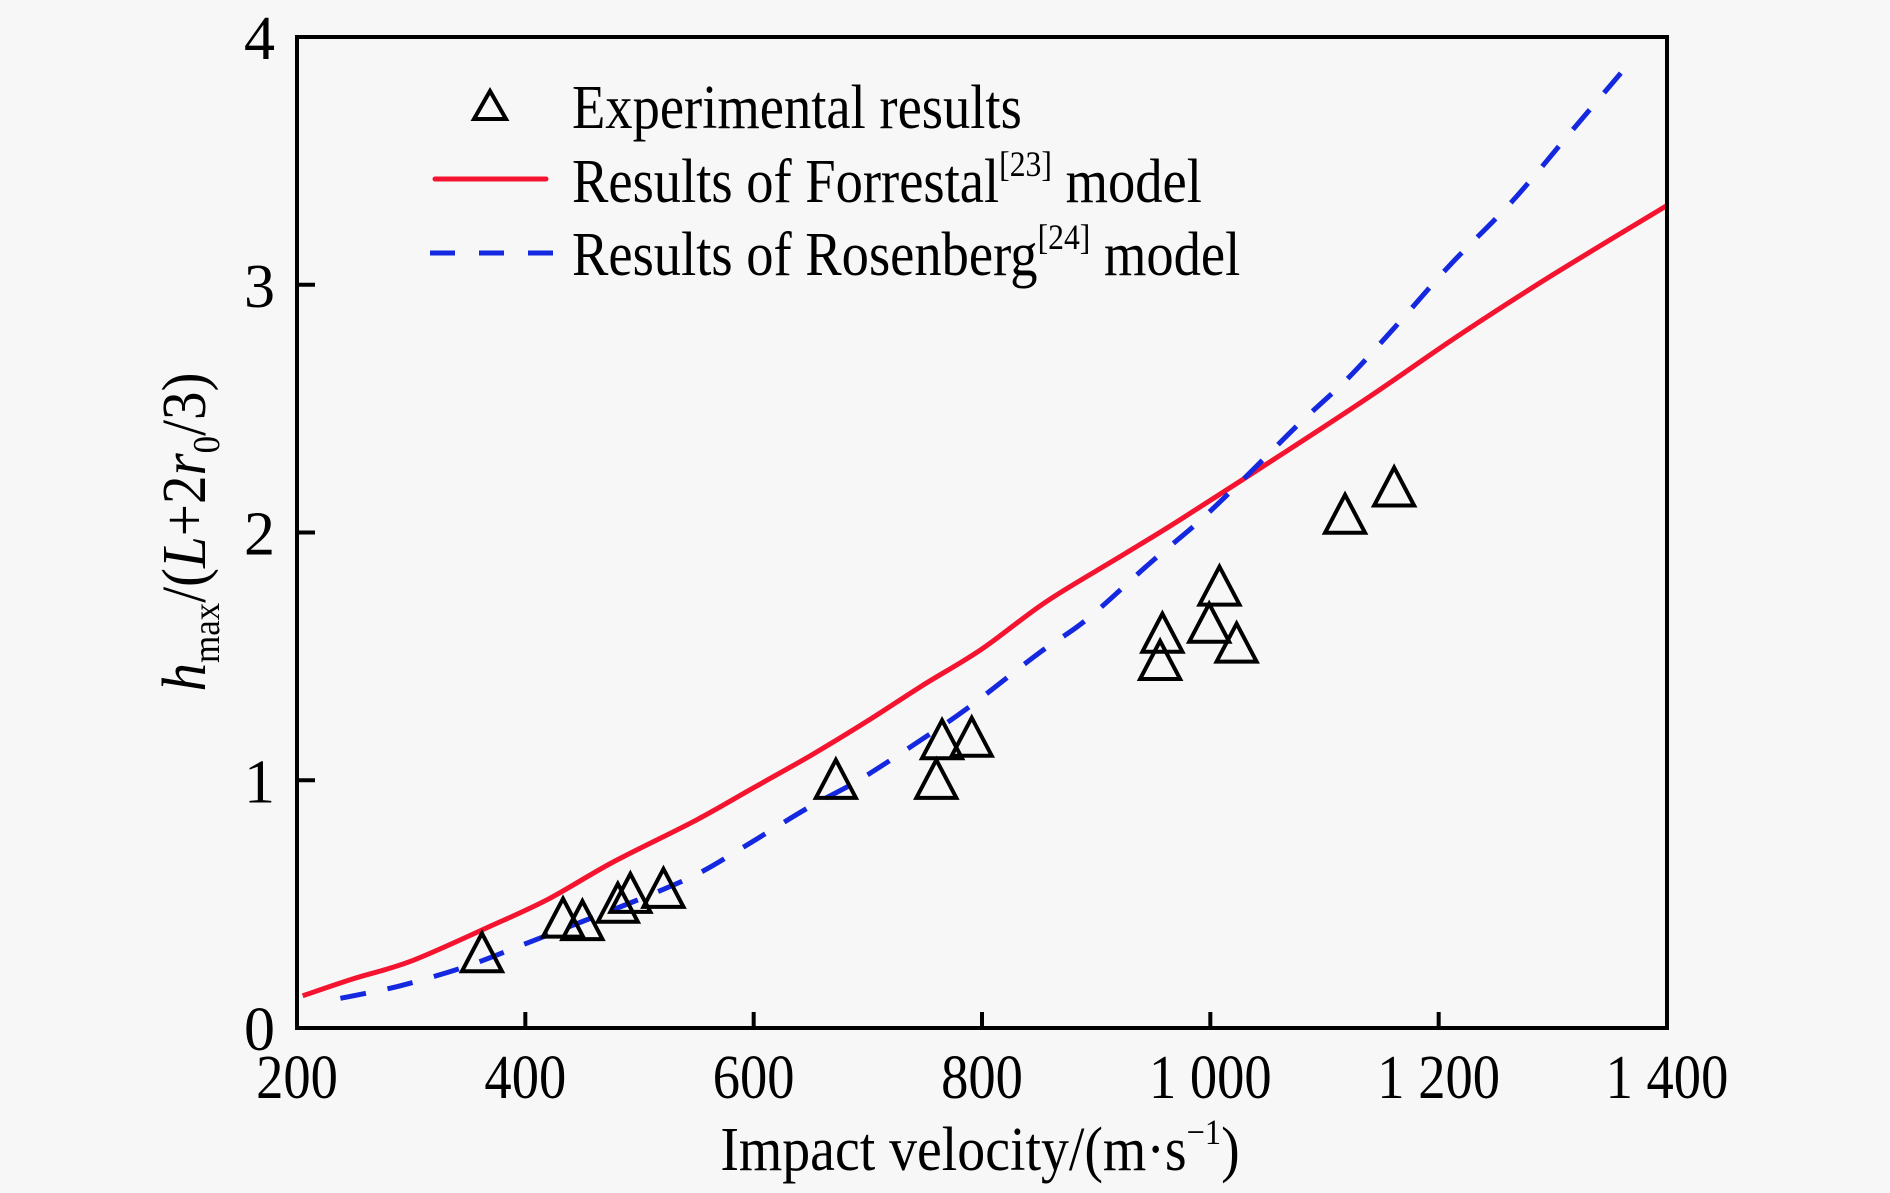 The height and width of the screenshot is (1193, 1890). I want to click on legend-item-forrestal: Results of Forrestal[23] model, so click(817, 180).